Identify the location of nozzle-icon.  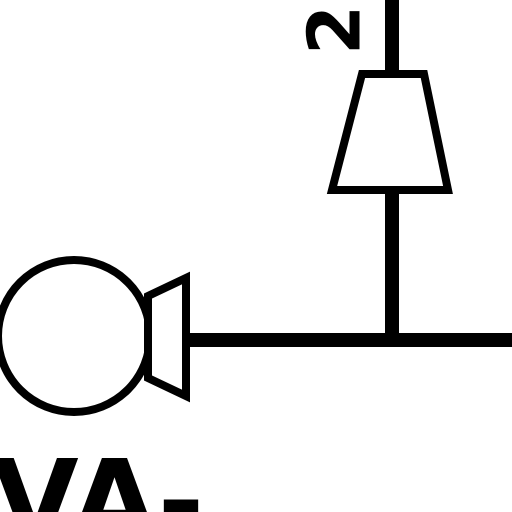
(167, 337).